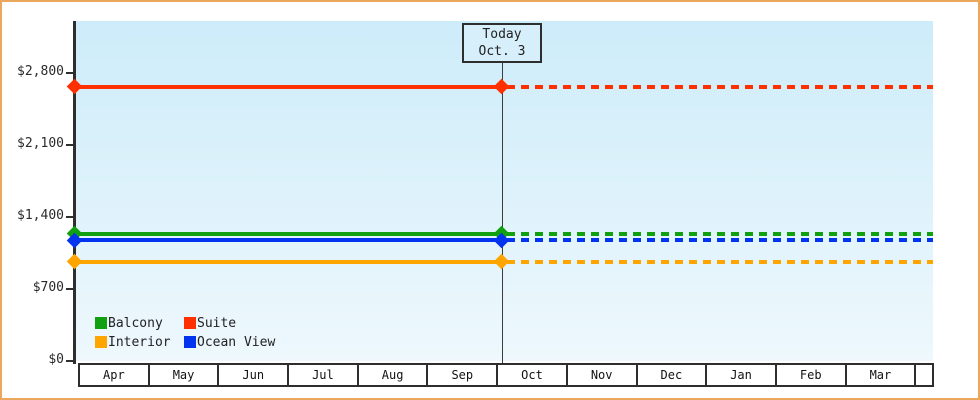 Image resolution: width=980 pixels, height=400 pixels. Describe the element at coordinates (602, 375) in the screenshot. I see `month-cell-nov: Nov` at that location.